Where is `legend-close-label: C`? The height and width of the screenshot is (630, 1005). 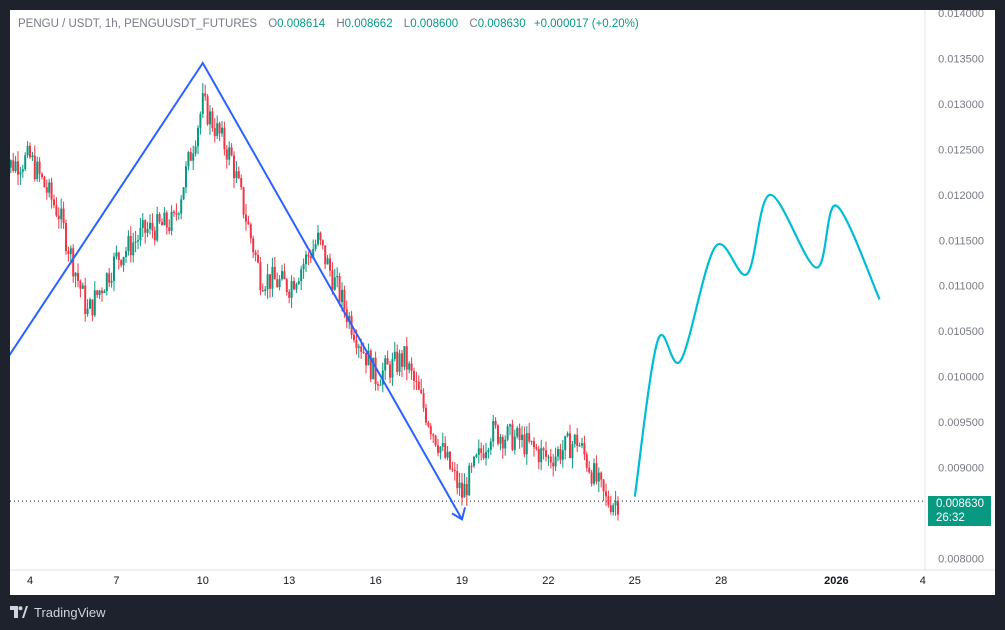
legend-close-label: C is located at coordinates (473, 24).